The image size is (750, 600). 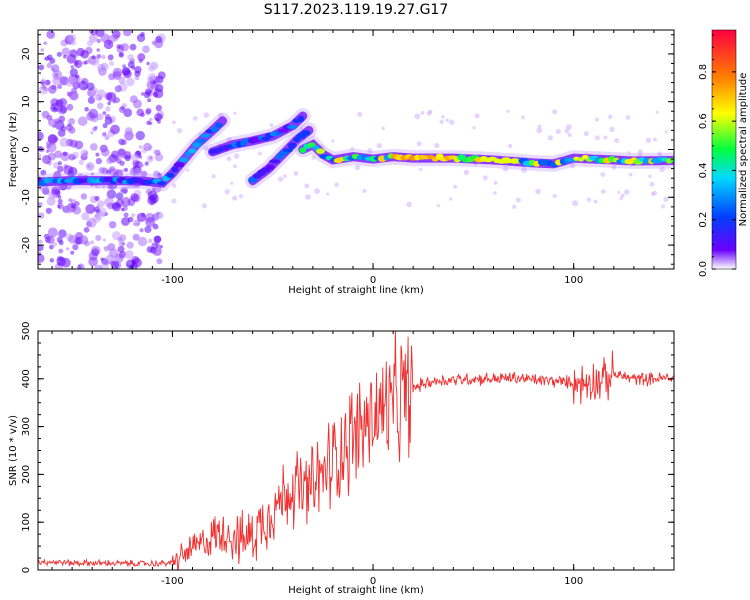 What do you see at coordinates (356, 290) in the screenshot?
I see `spectrogram-xlabel: Height of straight line (km)` at bounding box center [356, 290].